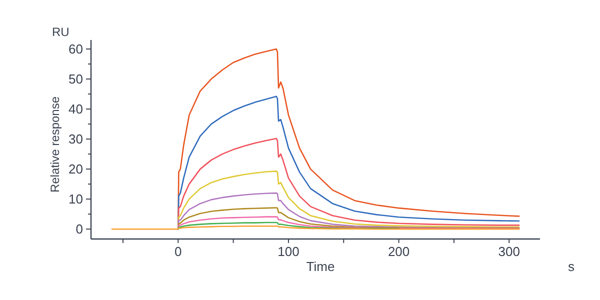 The width and height of the screenshot is (600, 300). I want to click on y-tick-label: 10, so click(75, 199).